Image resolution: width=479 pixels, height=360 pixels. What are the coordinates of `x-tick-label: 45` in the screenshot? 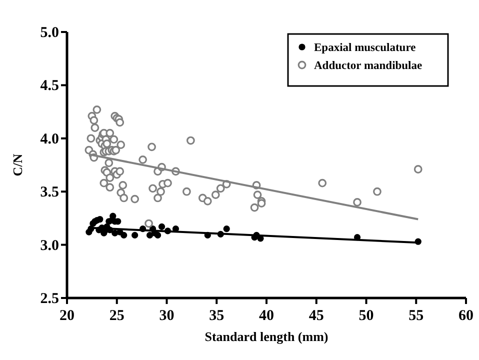 It's located at (316, 316).